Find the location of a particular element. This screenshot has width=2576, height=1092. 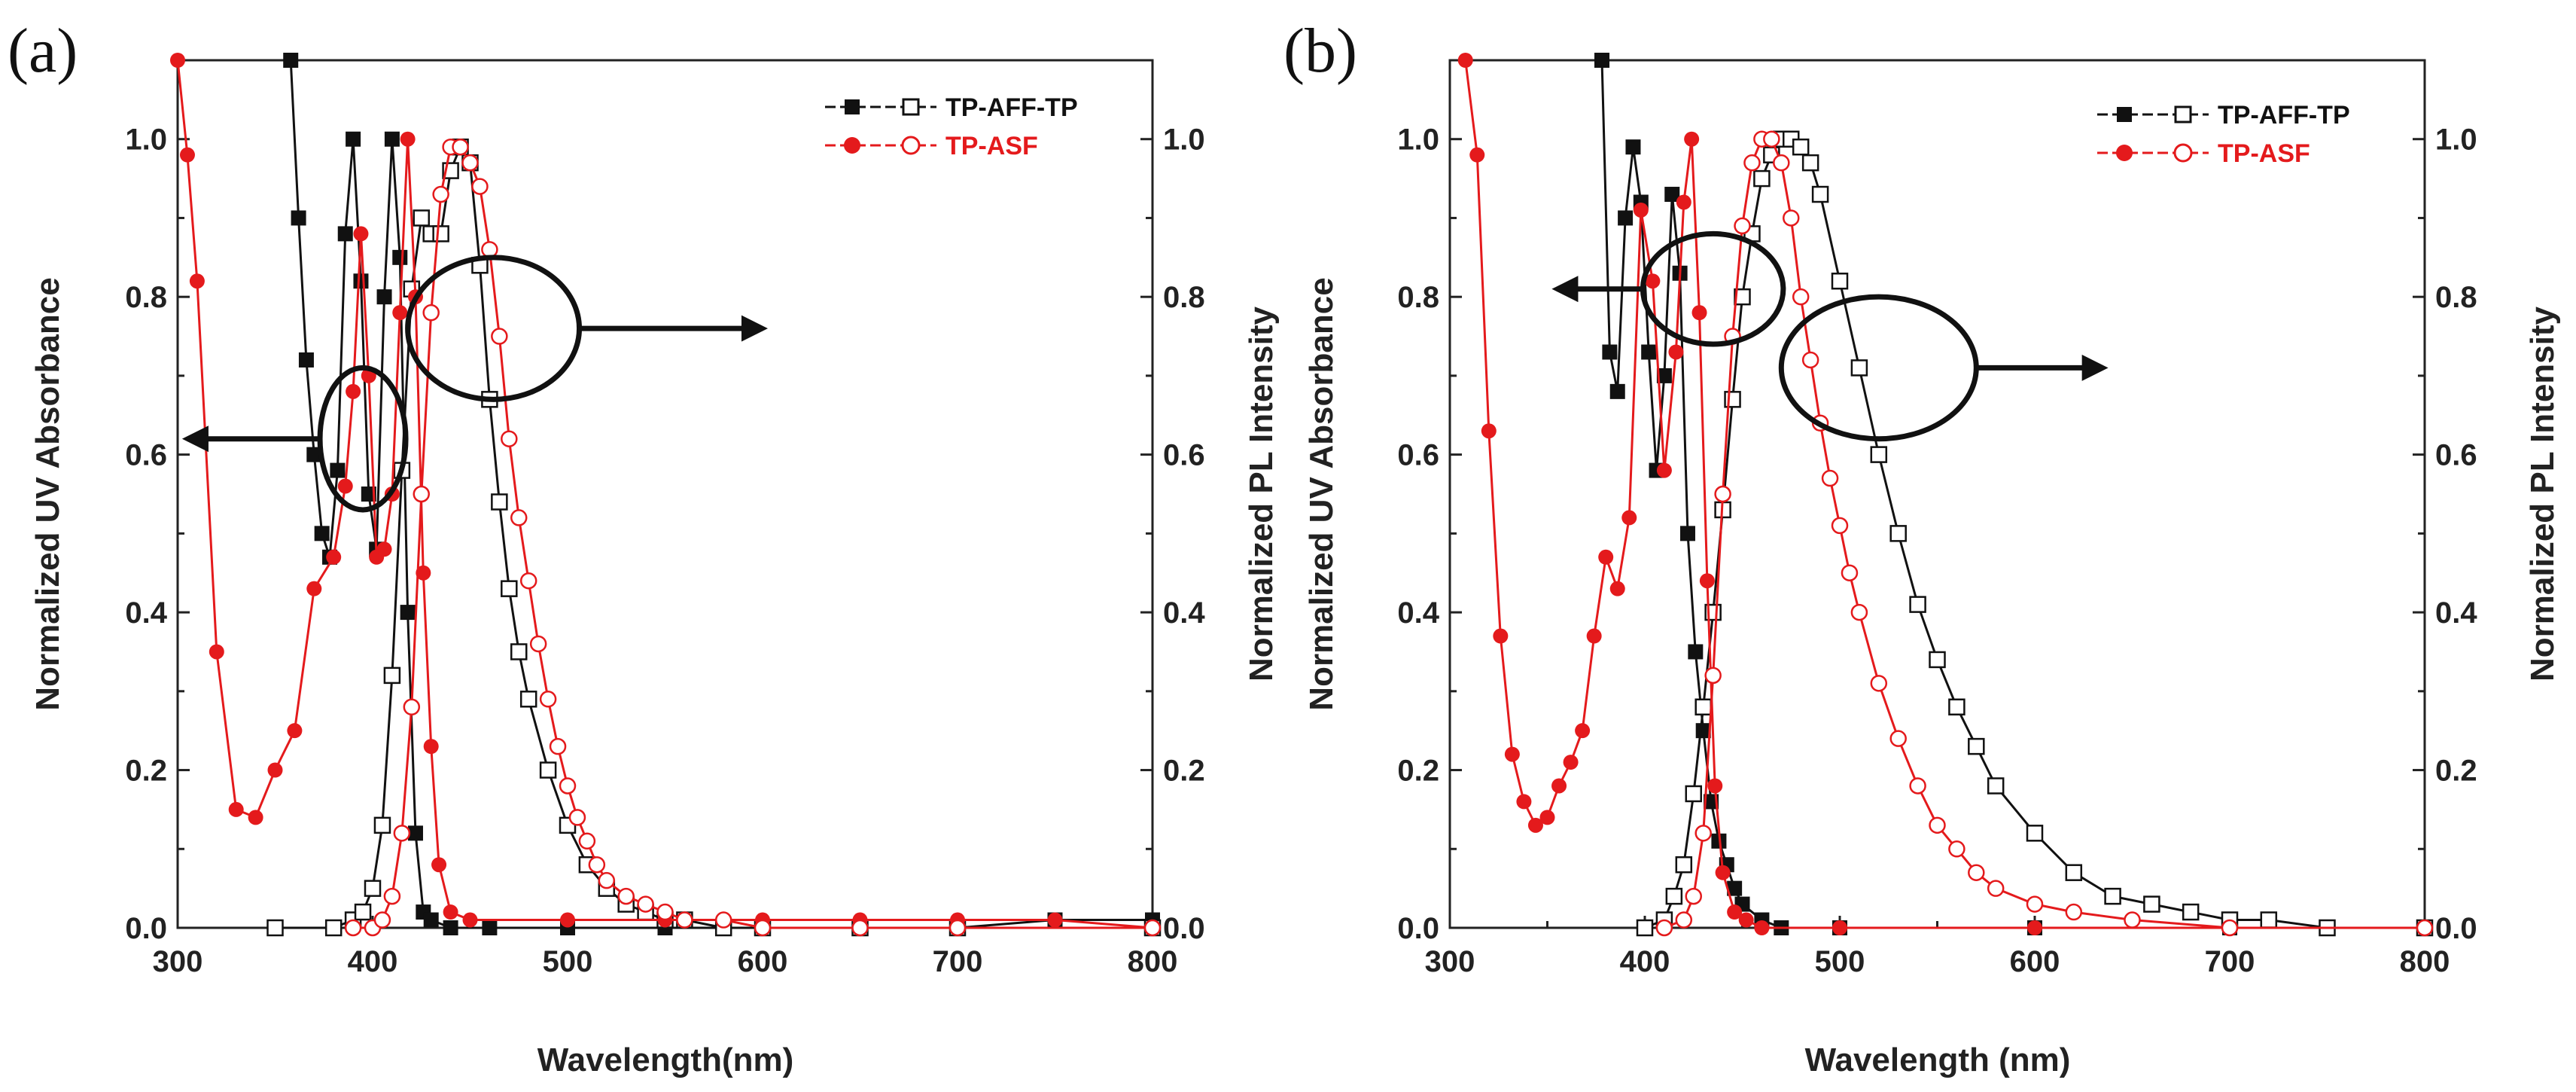

x-tick-label: 400 is located at coordinates (1645, 961).